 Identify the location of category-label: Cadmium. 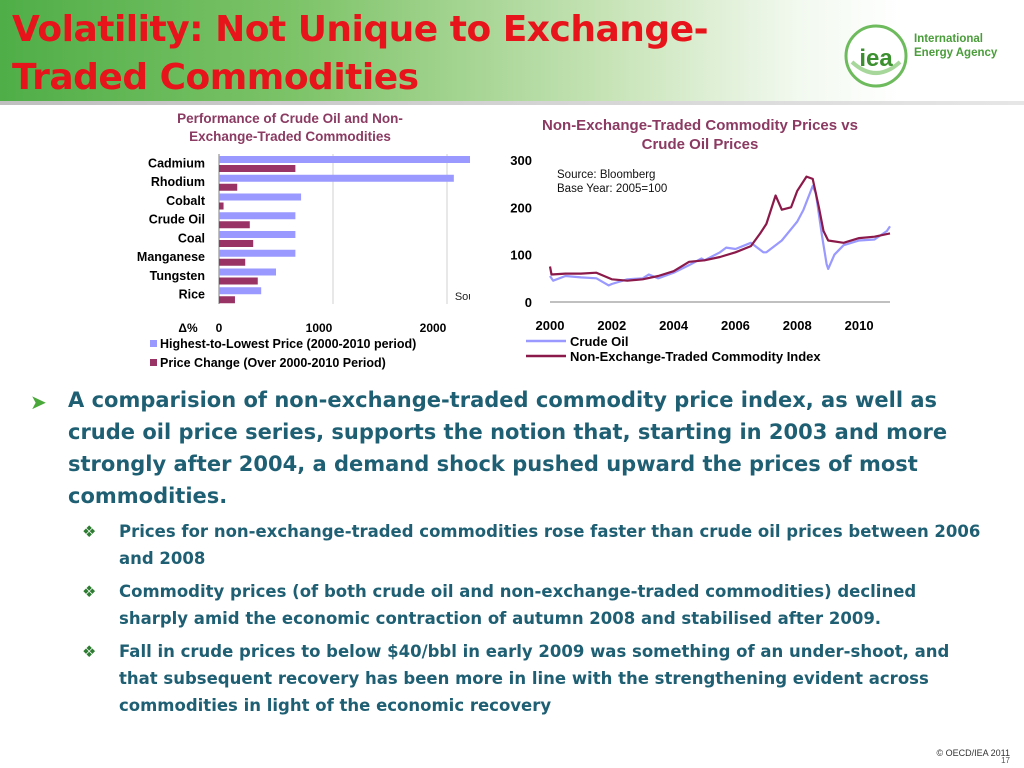
(176, 163).